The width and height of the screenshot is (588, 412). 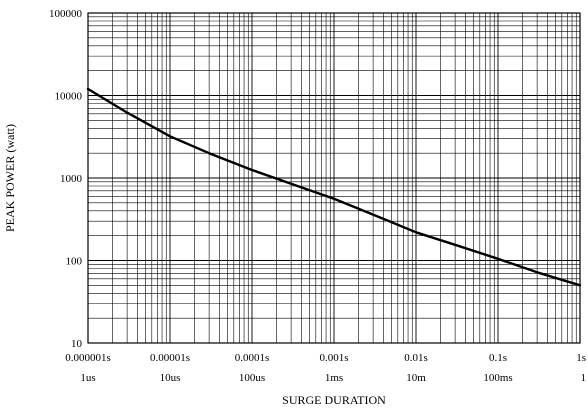 I want to click on x-tick-label-bottom: 10us, so click(x=170, y=378).